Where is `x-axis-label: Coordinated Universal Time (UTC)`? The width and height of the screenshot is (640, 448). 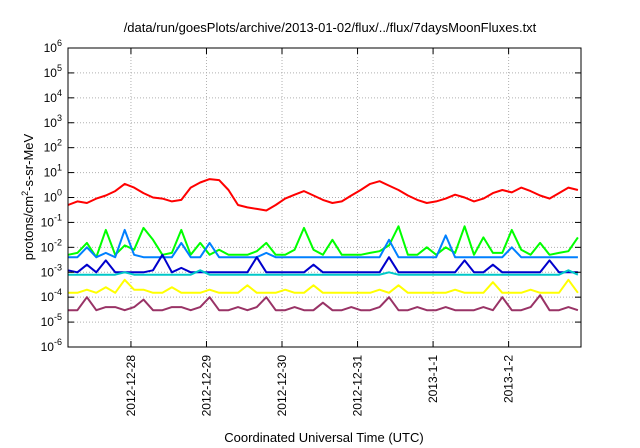 x-axis-label: Coordinated Universal Time (UTC) is located at coordinates (323, 437).